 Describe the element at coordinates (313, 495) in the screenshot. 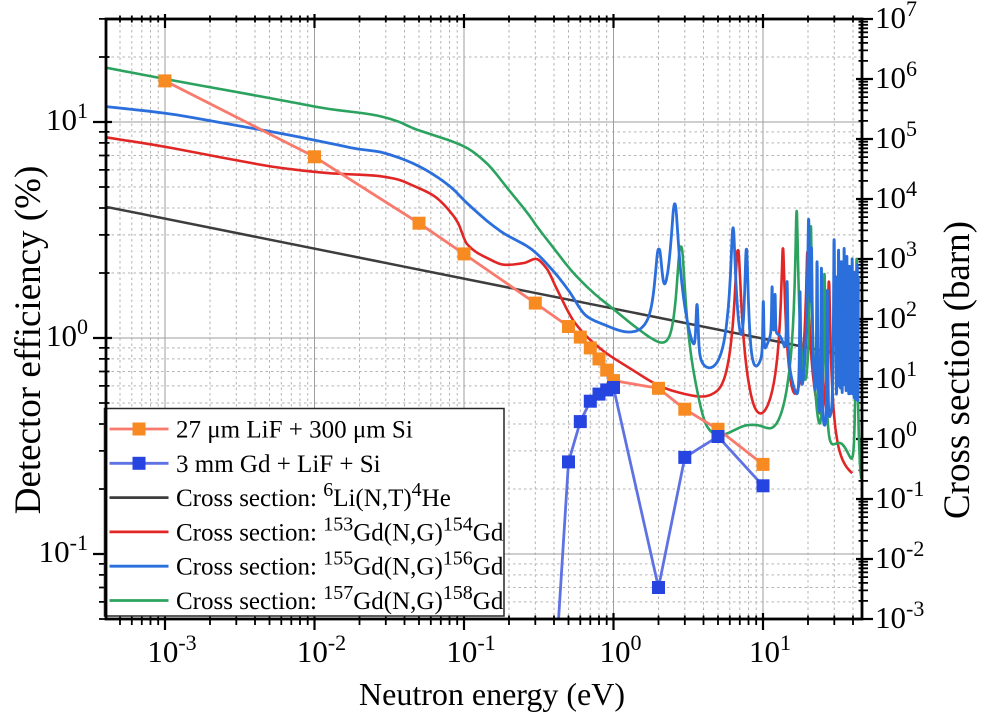

I see `svg-text: Cross section: 6​Li(N,T)4​He` at that location.